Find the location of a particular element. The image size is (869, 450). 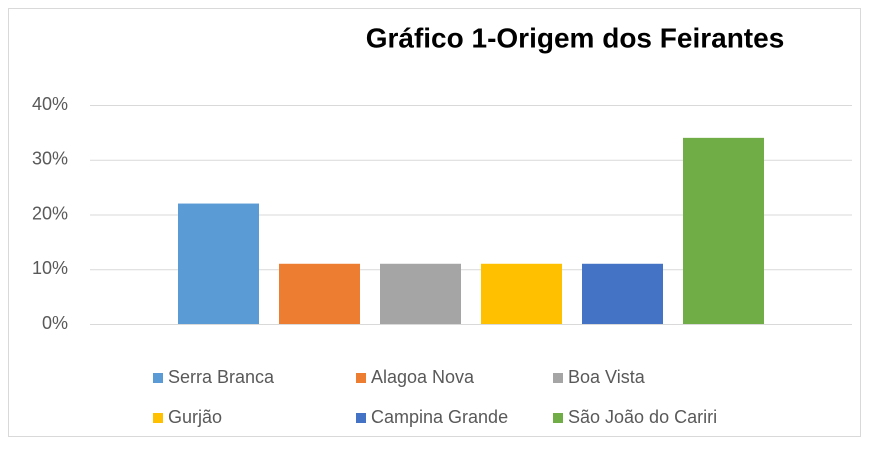

y-tick-label: 10% is located at coordinates (50, 268).